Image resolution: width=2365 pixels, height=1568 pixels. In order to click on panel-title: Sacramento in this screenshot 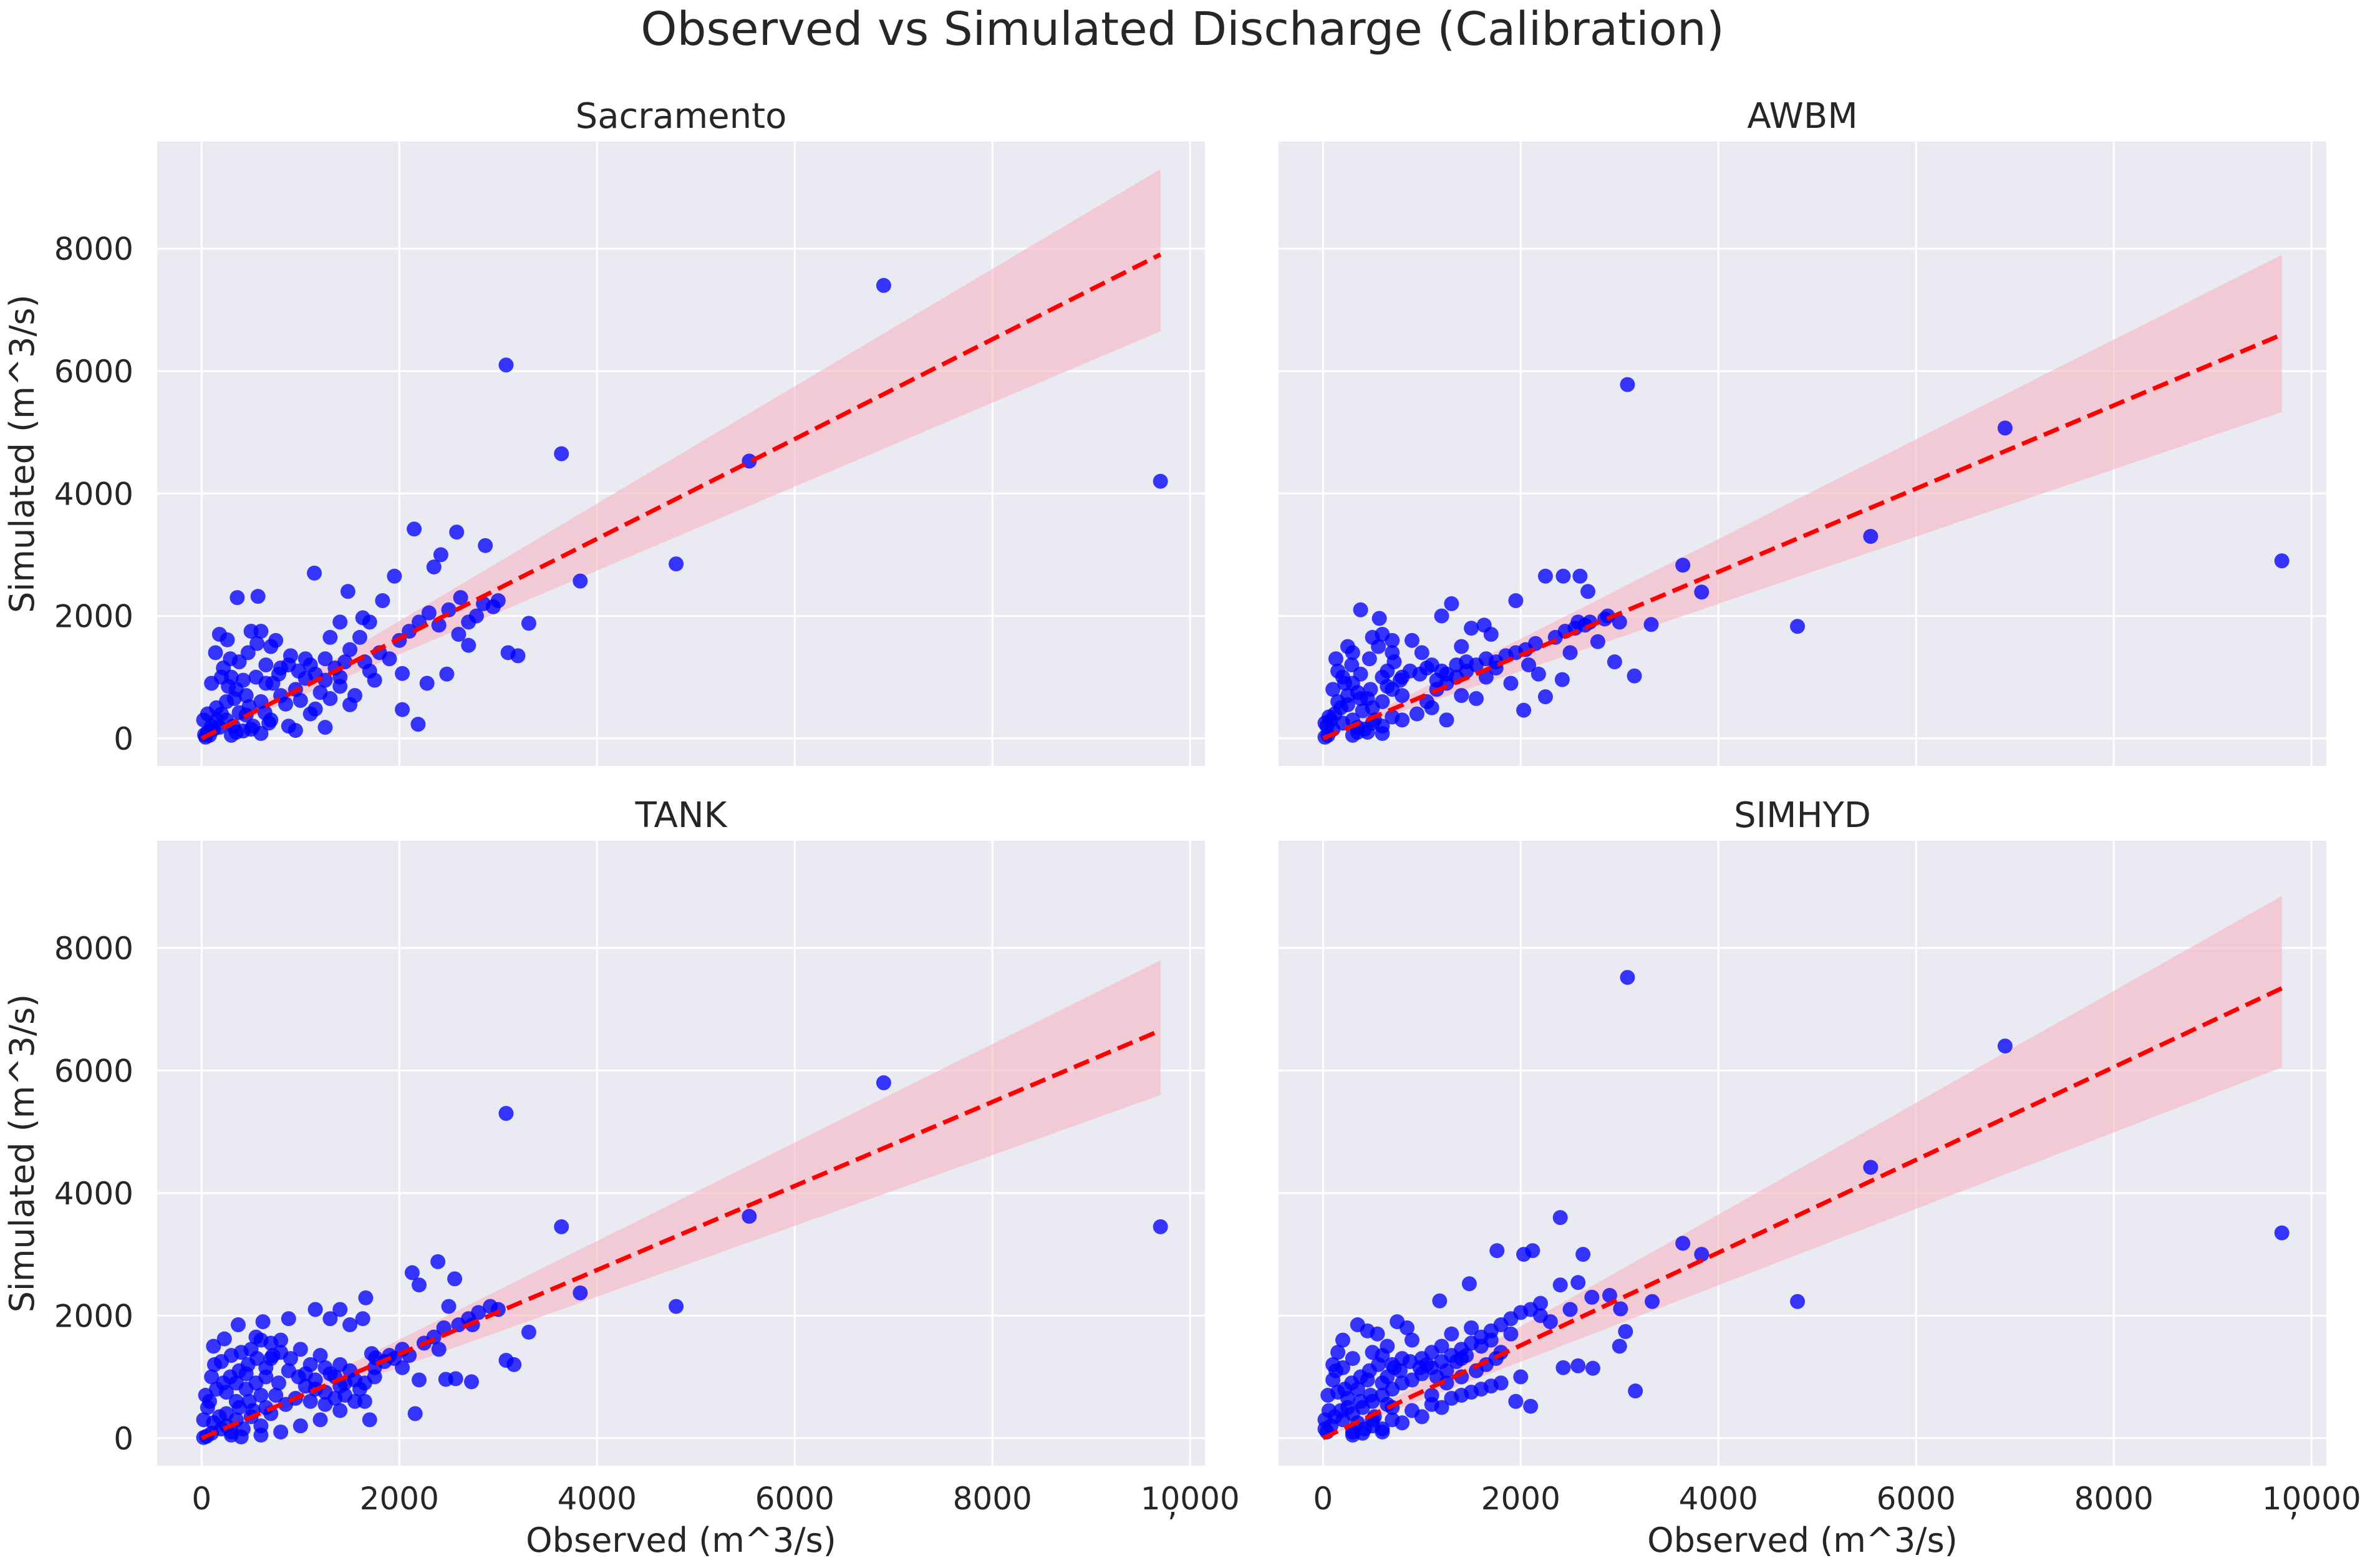, I will do `click(681, 116)`.